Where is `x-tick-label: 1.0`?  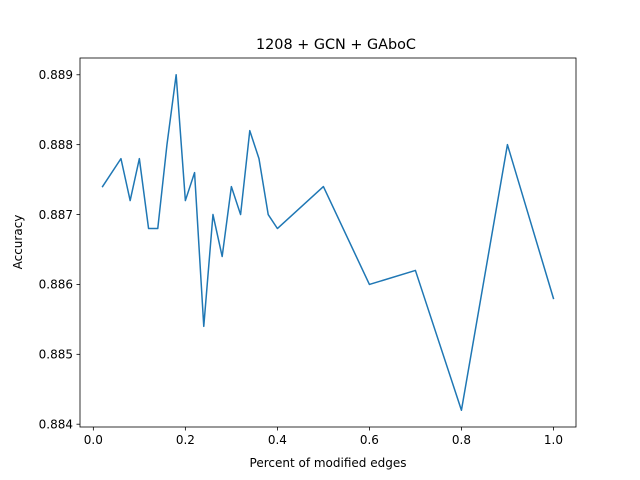
x-tick-label: 1.0 is located at coordinates (553, 440).